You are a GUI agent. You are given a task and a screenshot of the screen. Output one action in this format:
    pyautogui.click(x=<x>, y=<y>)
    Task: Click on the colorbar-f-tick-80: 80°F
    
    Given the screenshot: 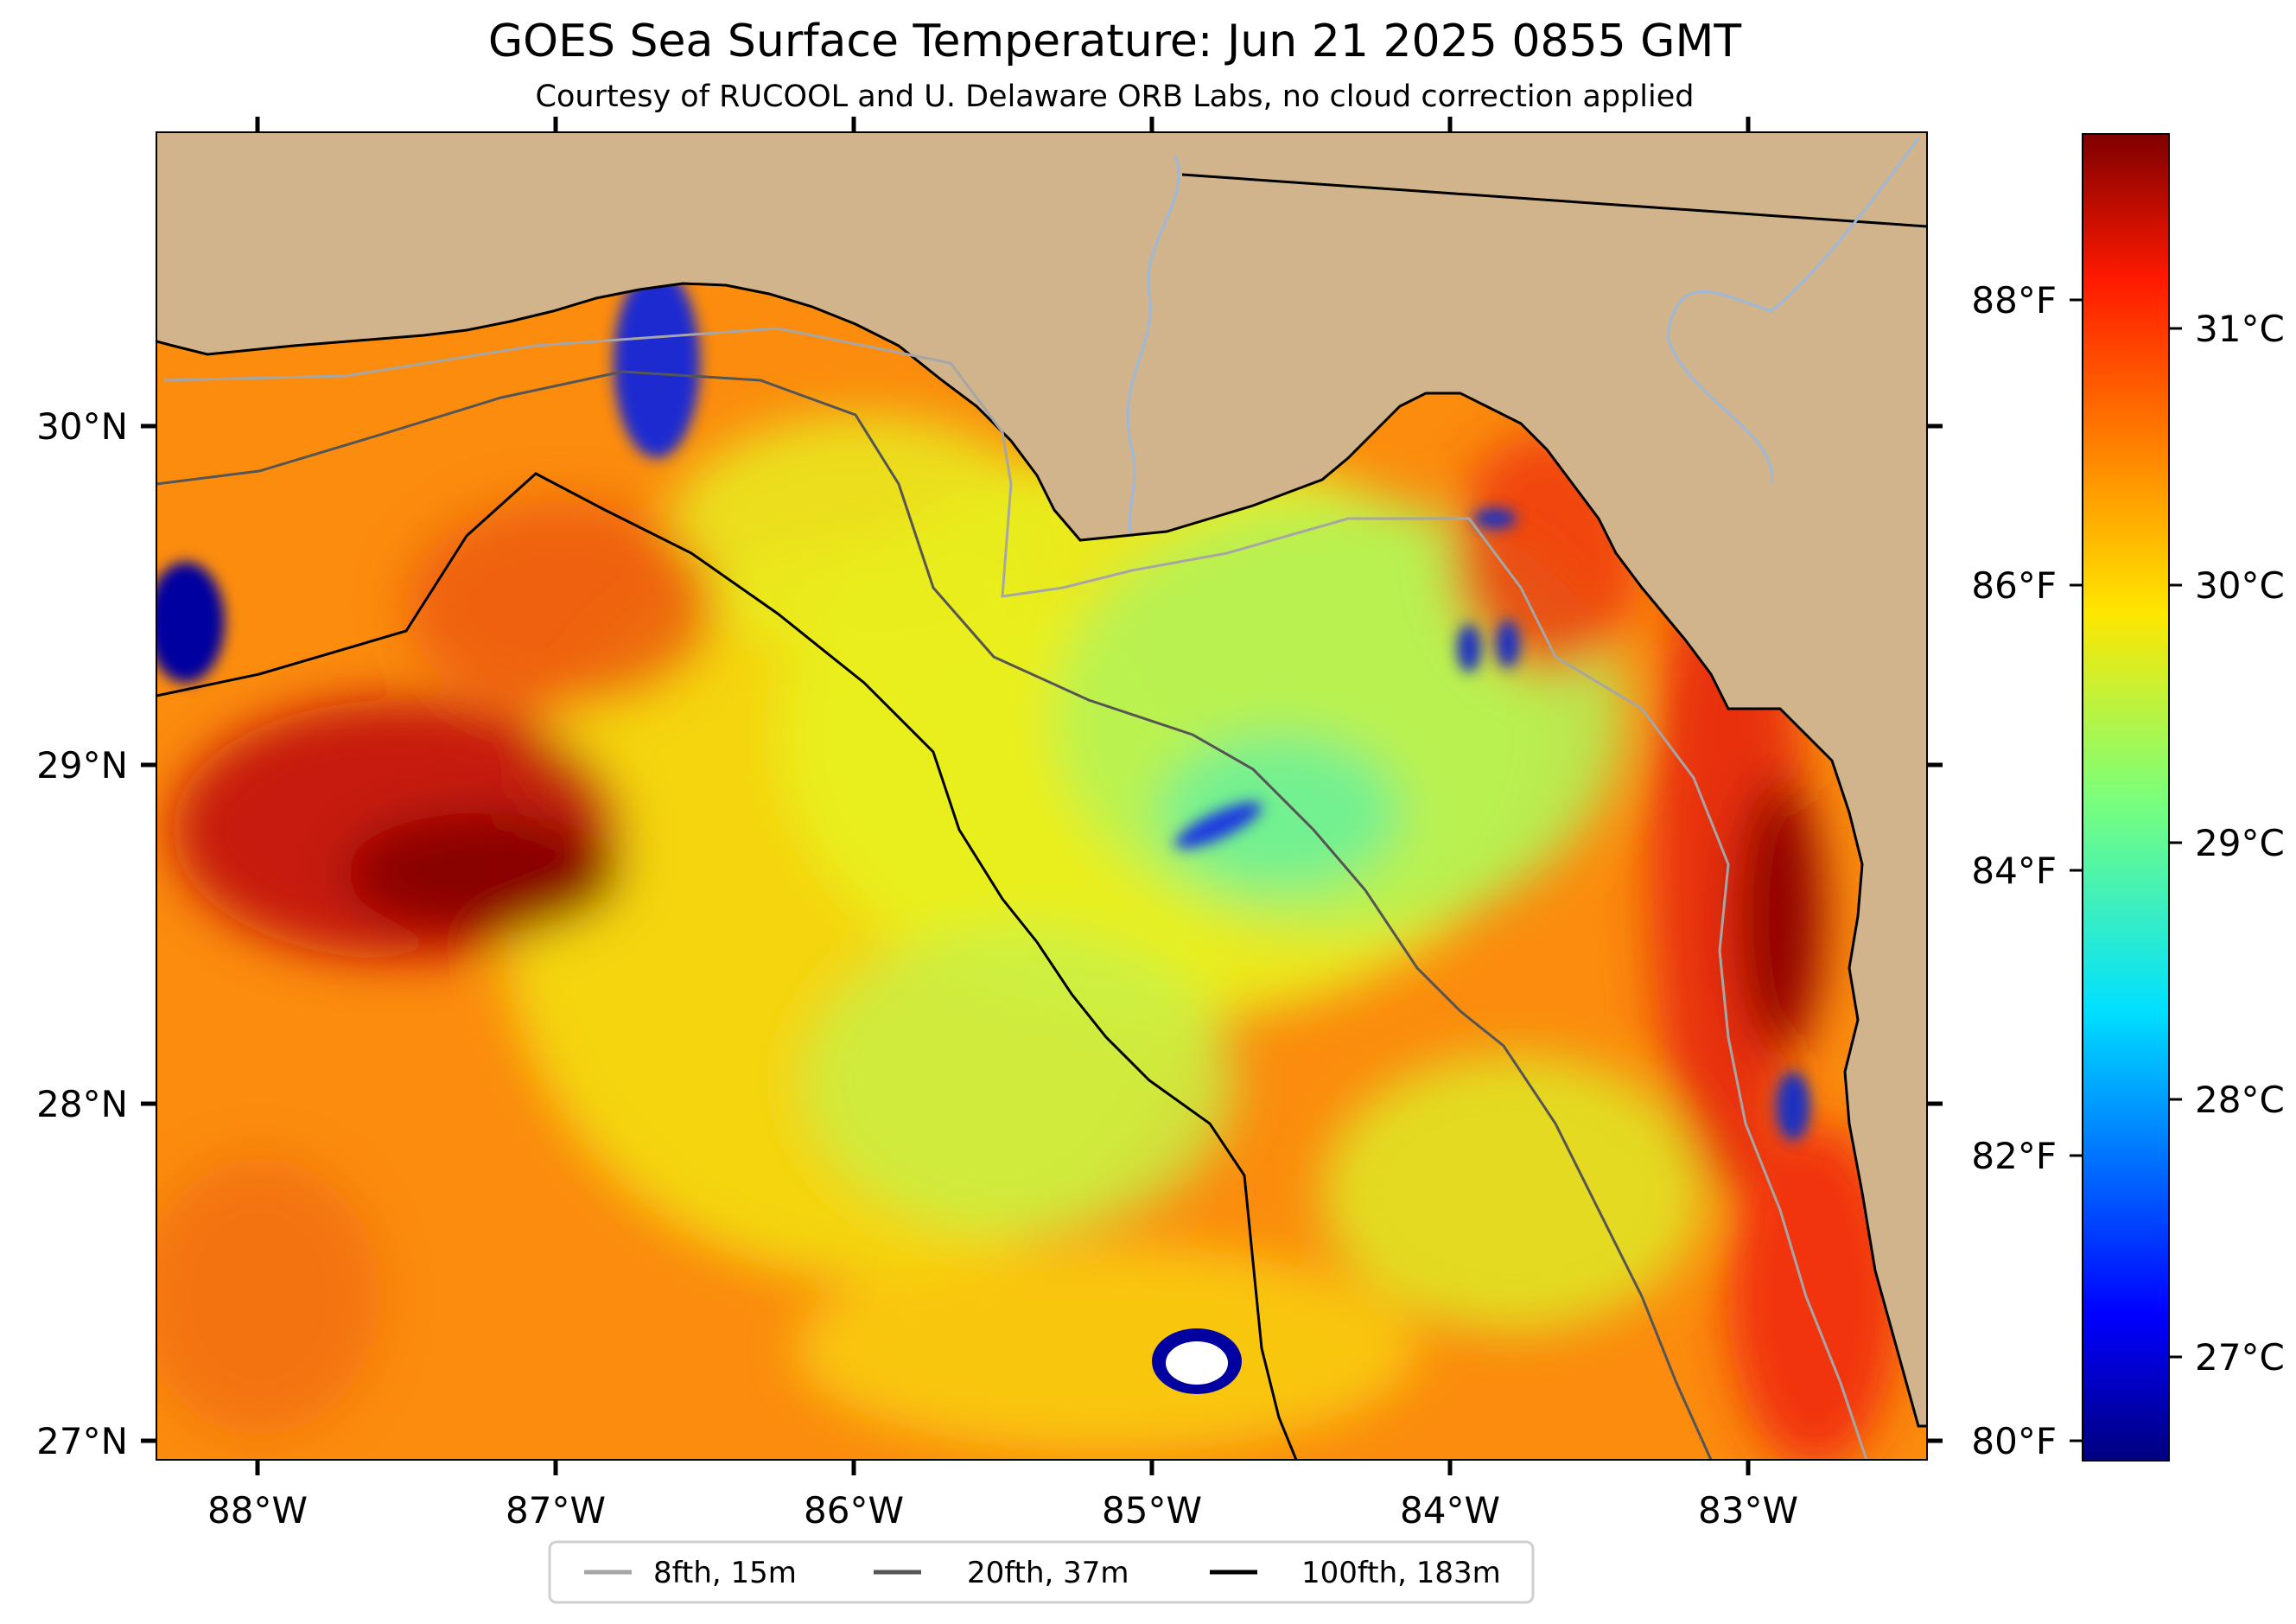 What is the action you would take?
    pyautogui.click(x=2014, y=1441)
    